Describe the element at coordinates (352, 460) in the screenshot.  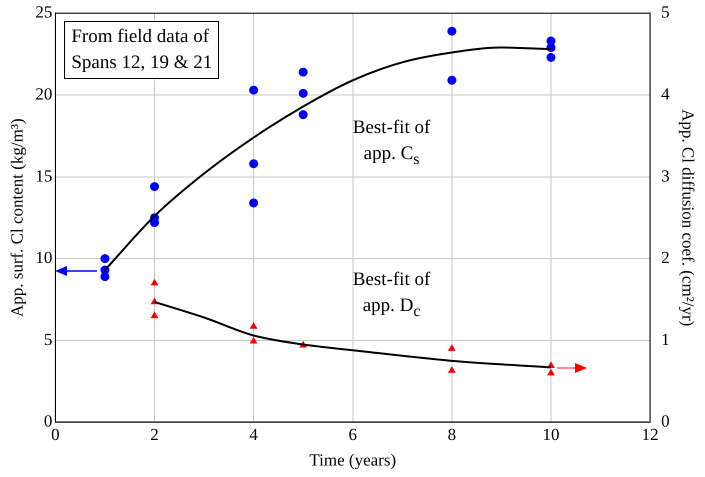
I see `x-axis-title: Time (years)` at that location.